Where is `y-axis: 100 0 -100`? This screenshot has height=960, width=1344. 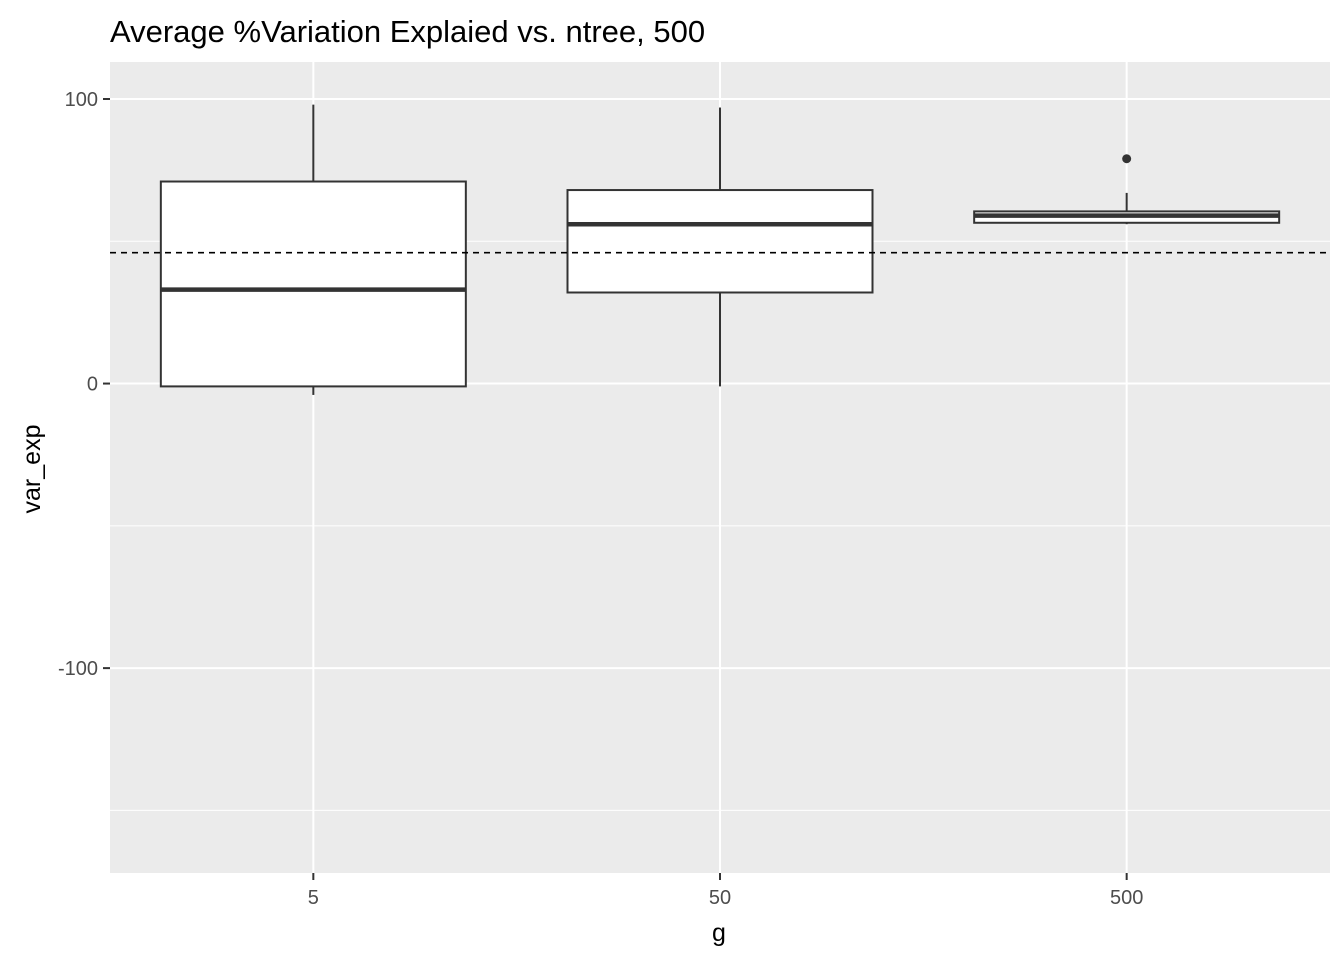 y-axis: 100 0 -100 is located at coordinates (84, 384).